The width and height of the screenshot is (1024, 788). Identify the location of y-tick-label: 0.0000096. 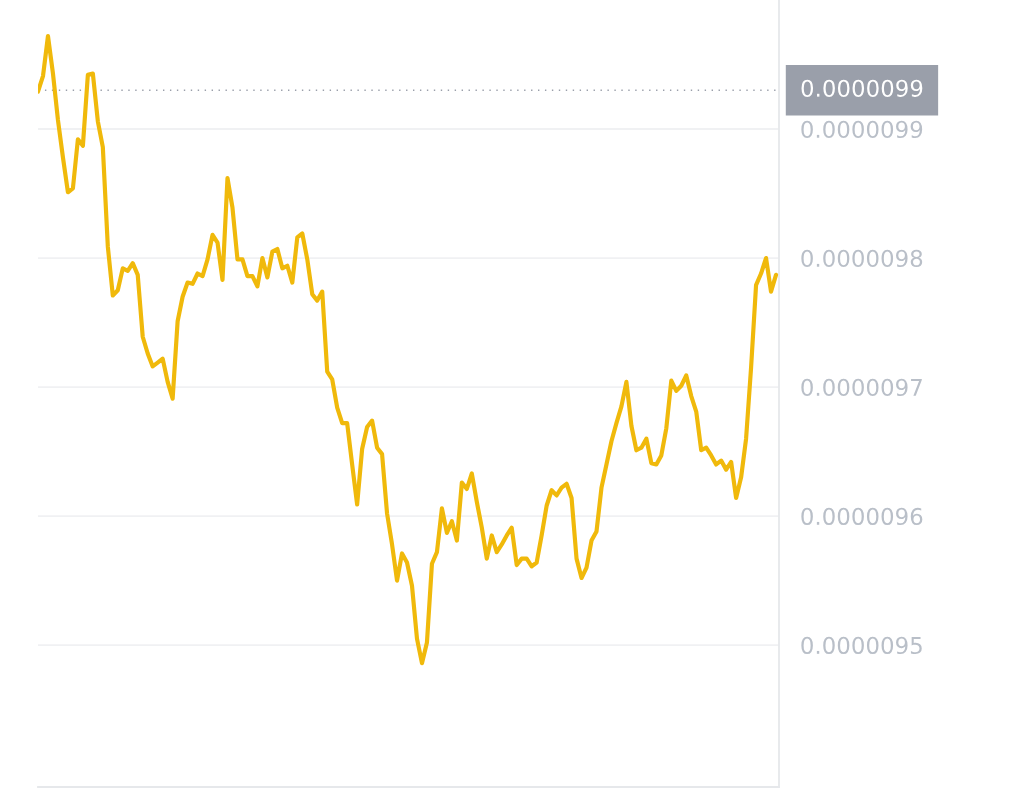
(862, 516).